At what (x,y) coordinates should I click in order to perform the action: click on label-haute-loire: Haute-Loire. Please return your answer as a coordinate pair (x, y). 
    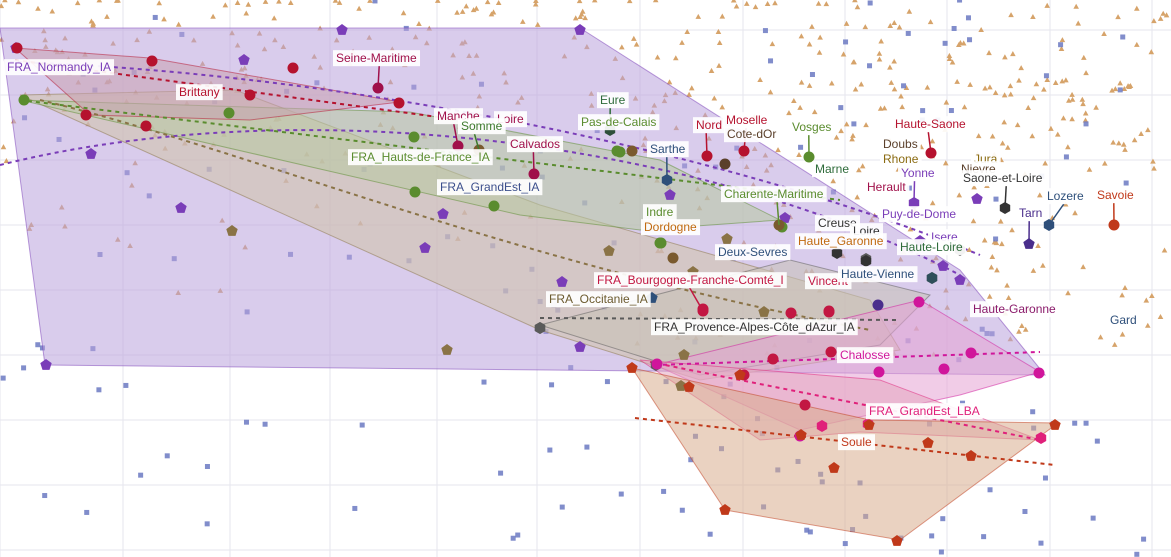
    Looking at the image, I should click on (932, 247).